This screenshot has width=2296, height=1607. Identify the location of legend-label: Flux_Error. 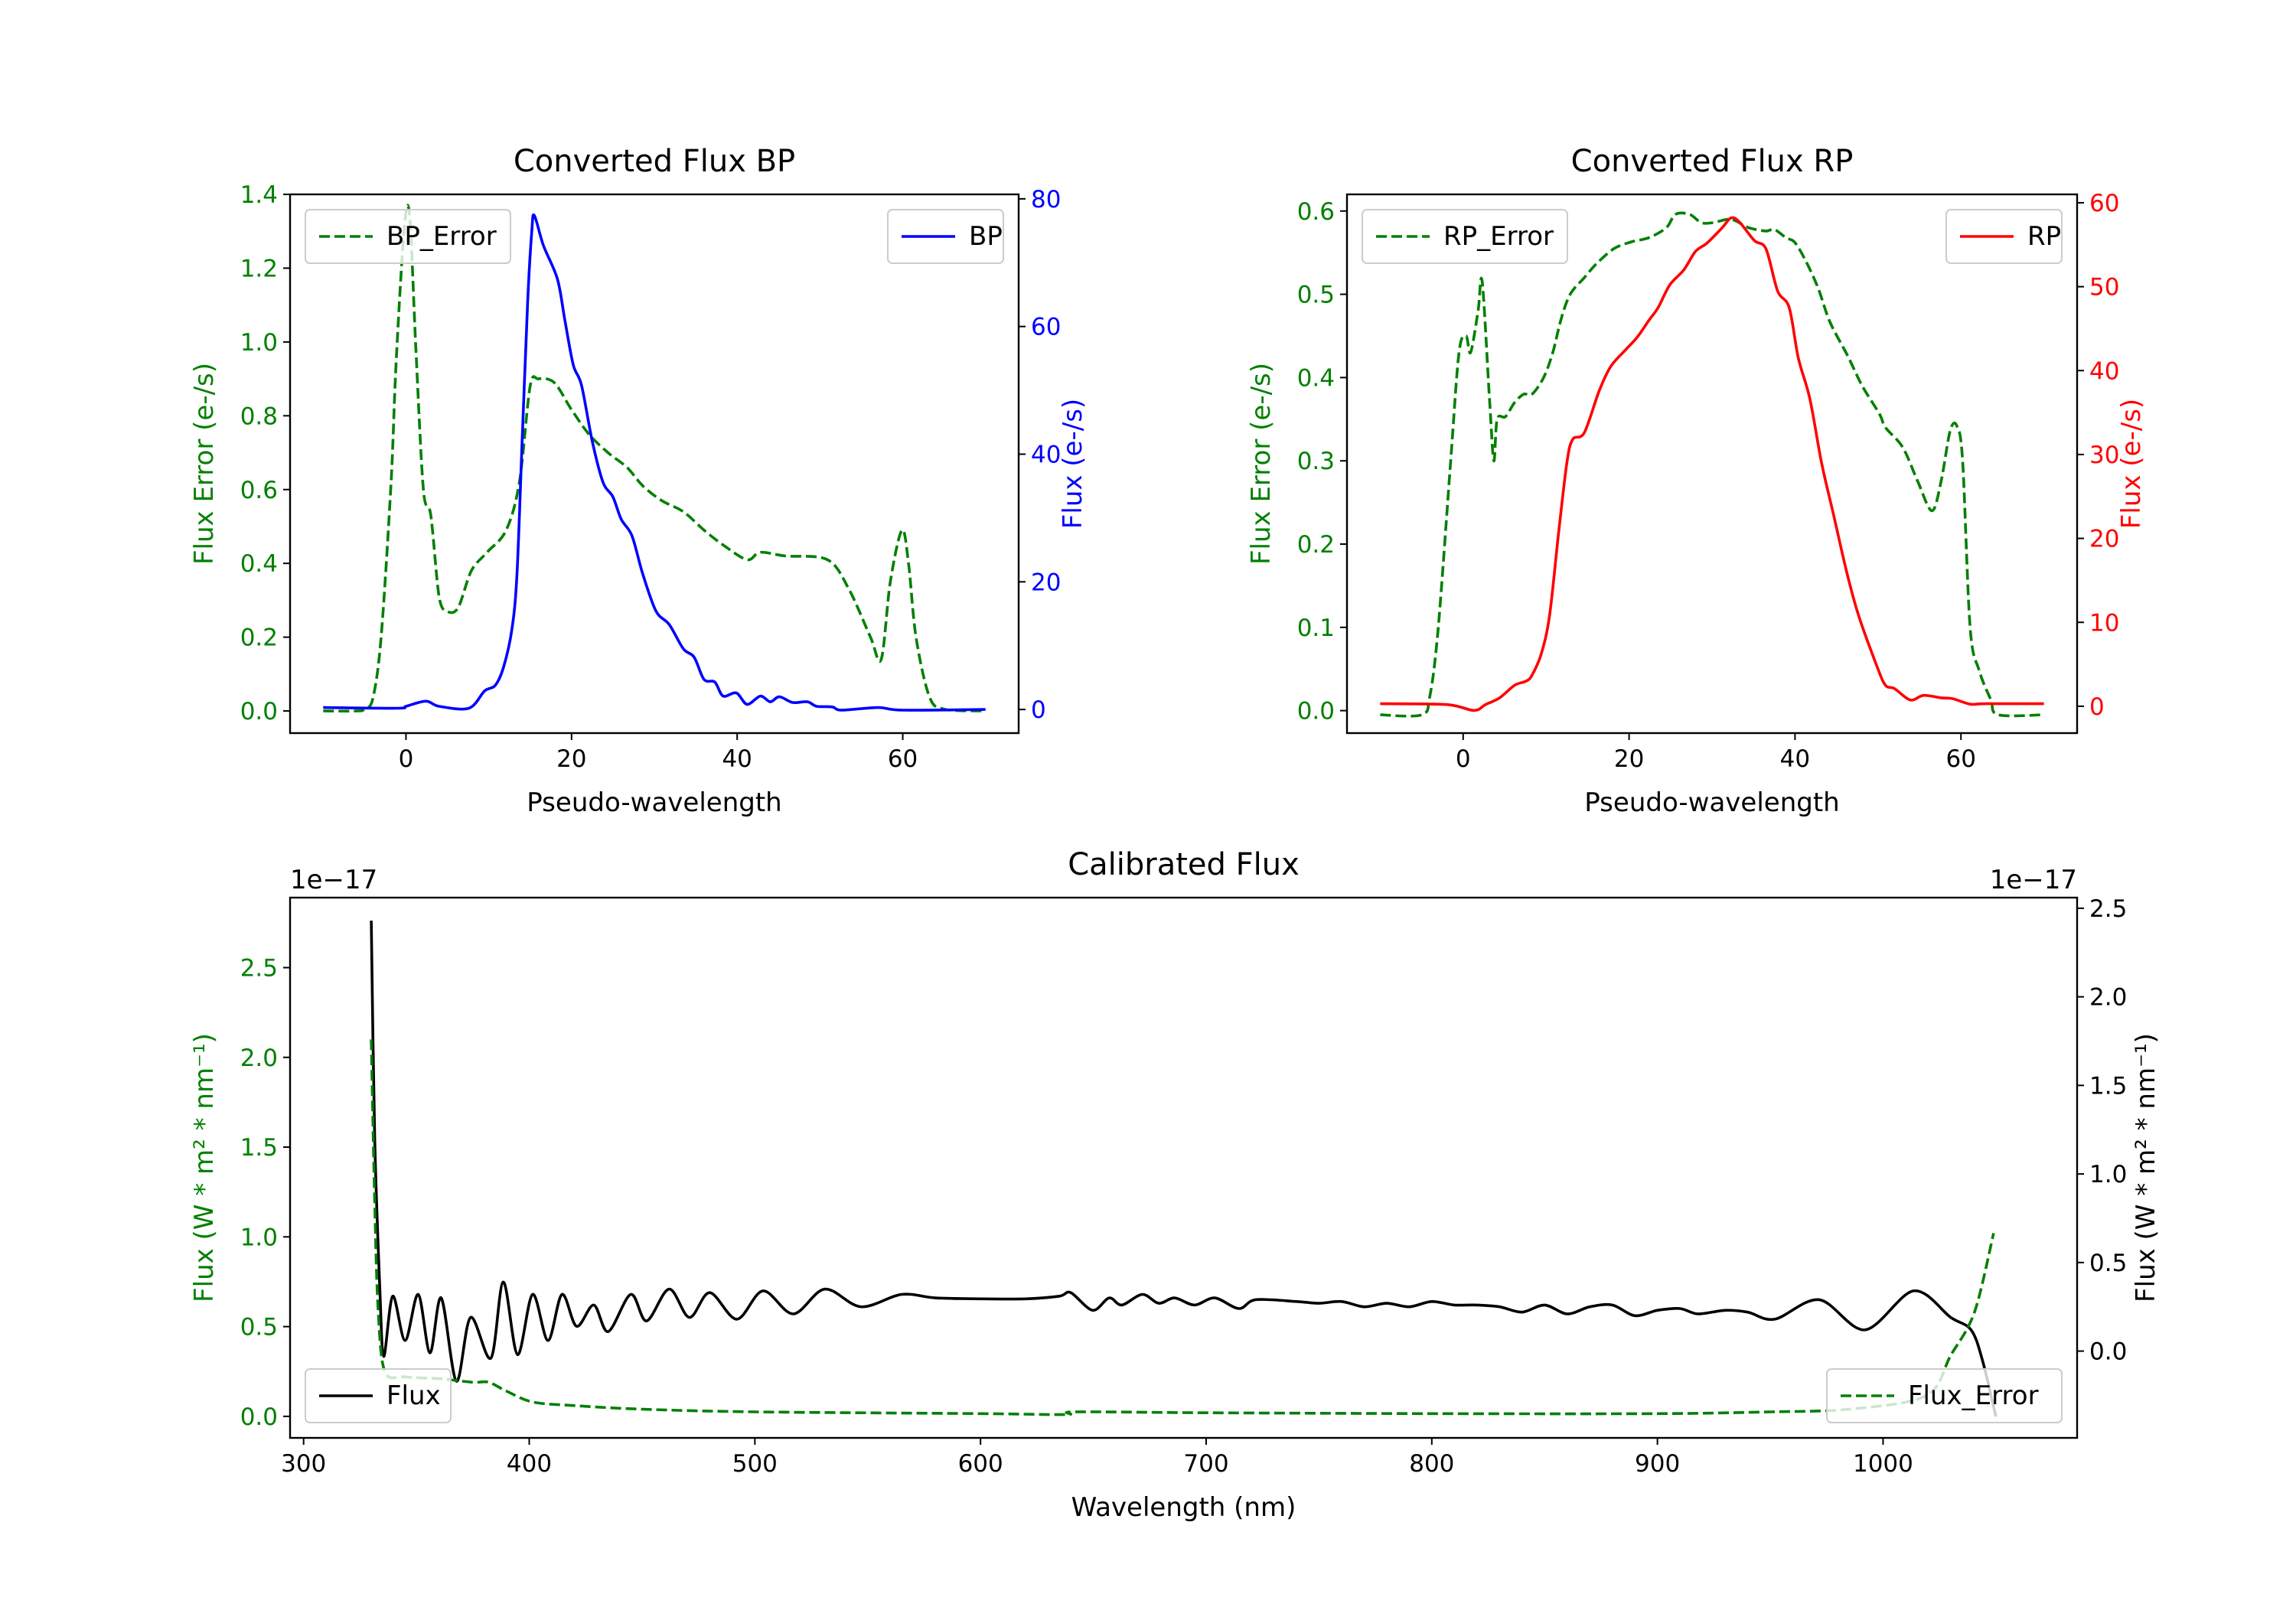
(1973, 1395).